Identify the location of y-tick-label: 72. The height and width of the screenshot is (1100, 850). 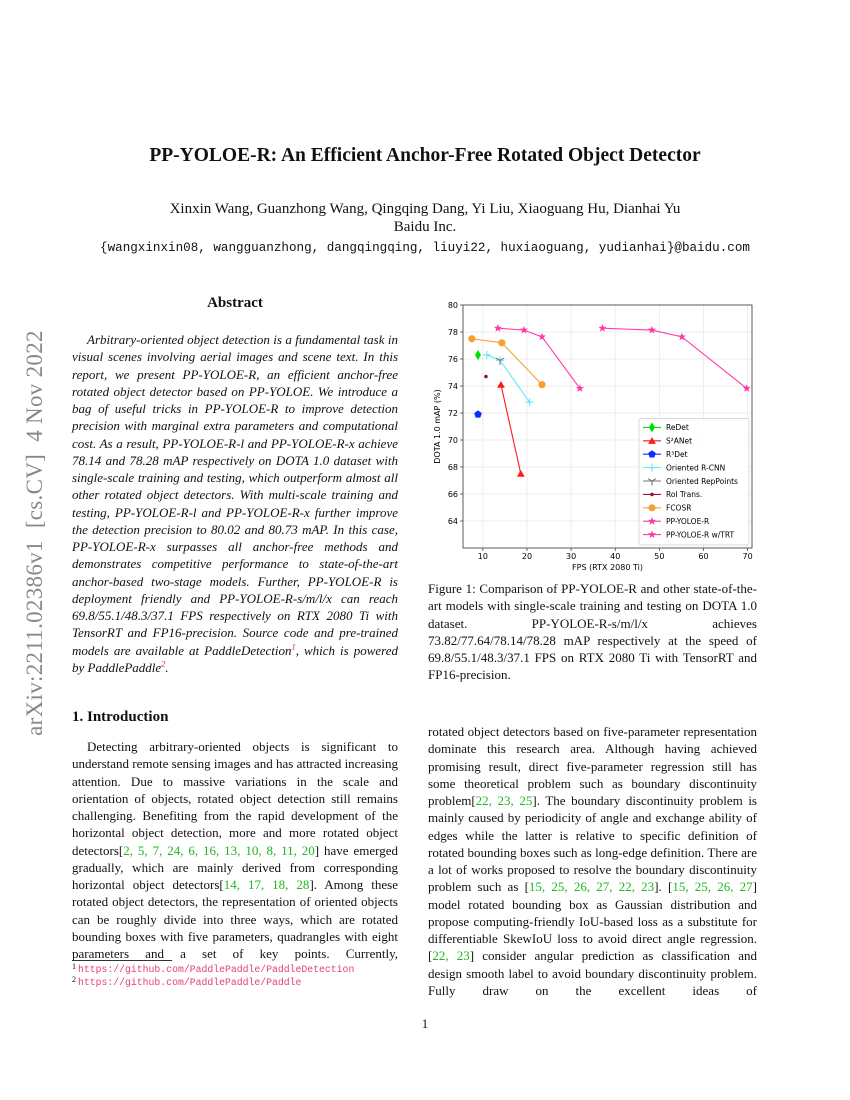
(453, 413).